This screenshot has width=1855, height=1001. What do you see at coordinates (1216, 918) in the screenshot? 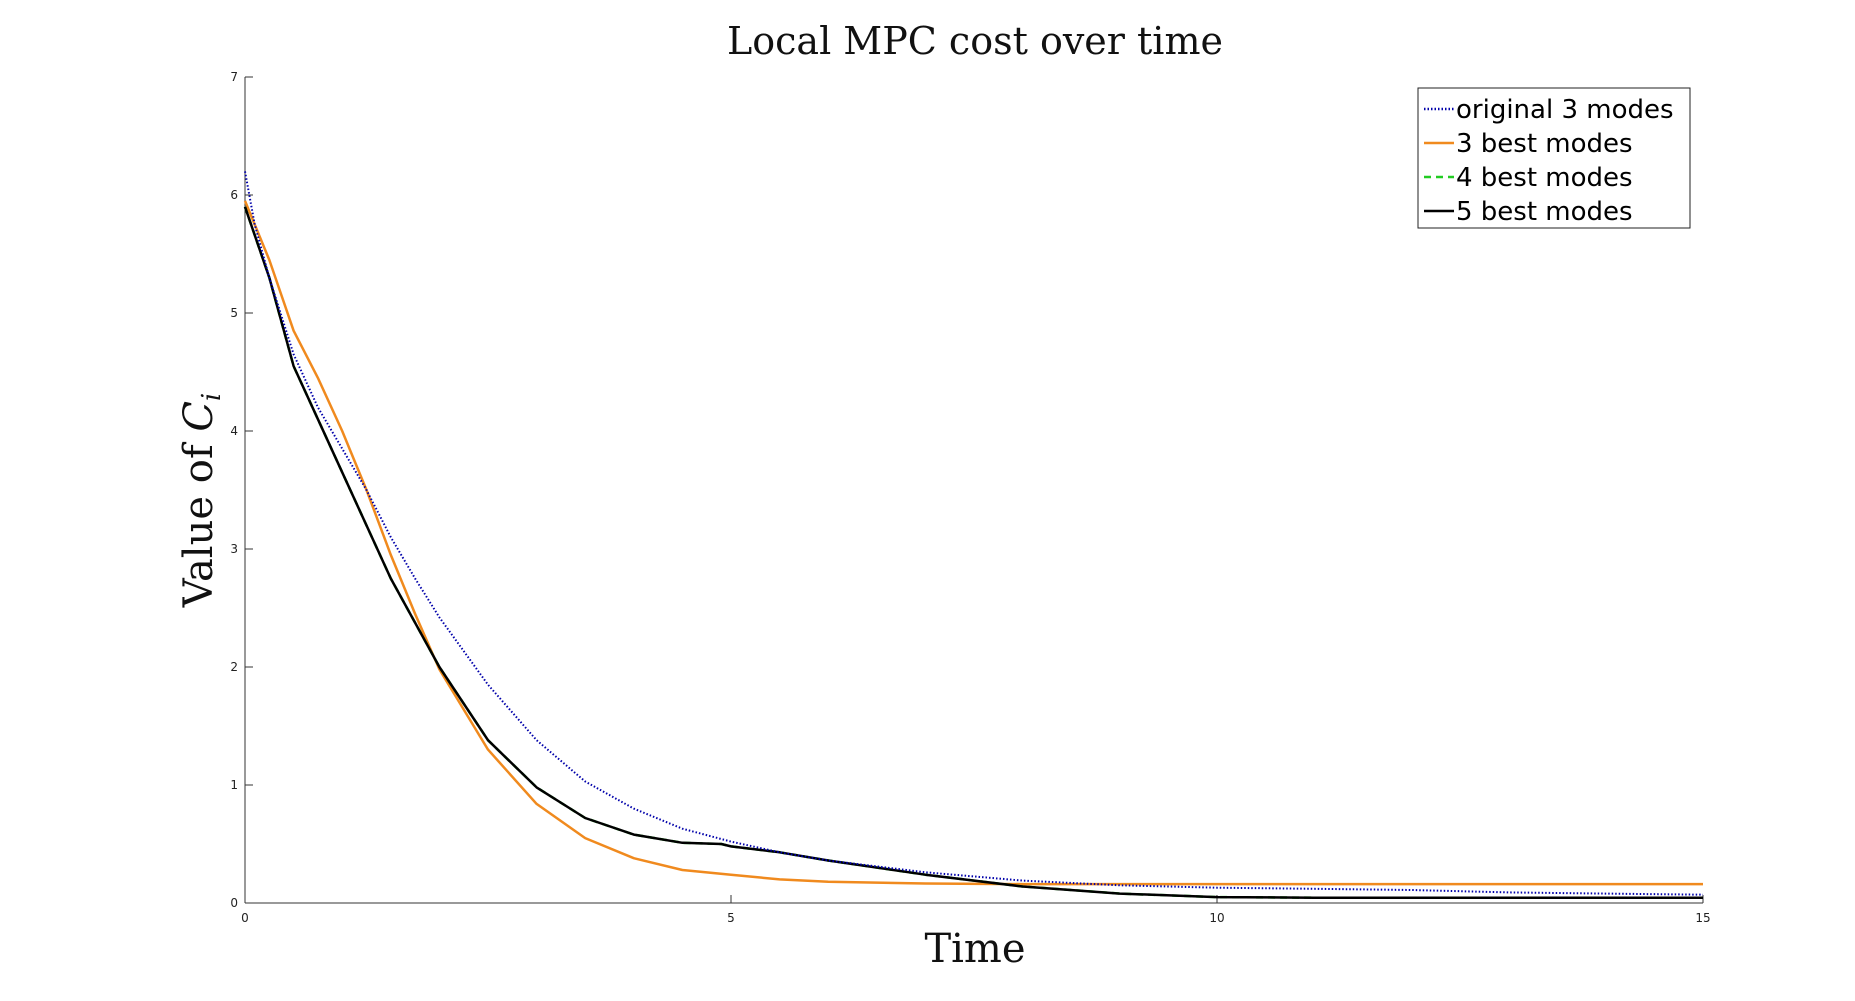
I see `x-tick-label: 10` at bounding box center [1216, 918].